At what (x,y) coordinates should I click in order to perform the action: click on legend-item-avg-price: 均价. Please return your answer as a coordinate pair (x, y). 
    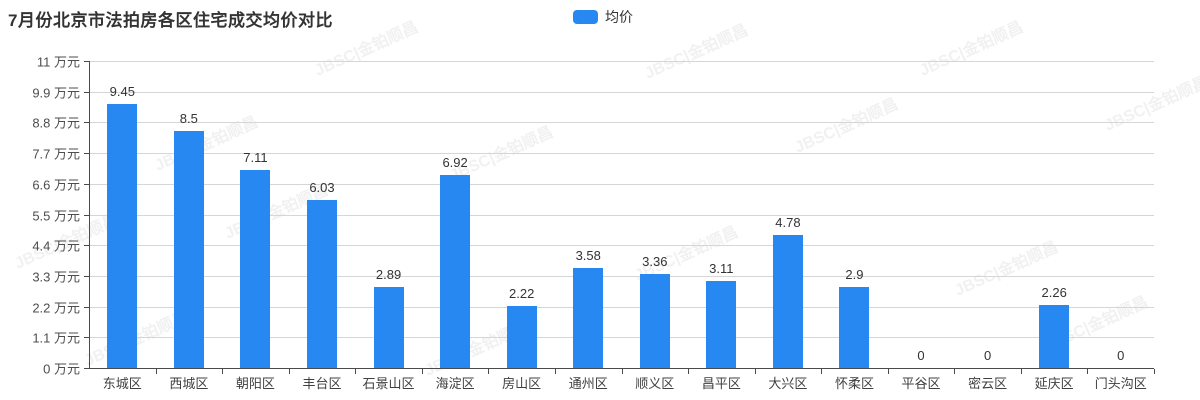
    Looking at the image, I should click on (603, 17).